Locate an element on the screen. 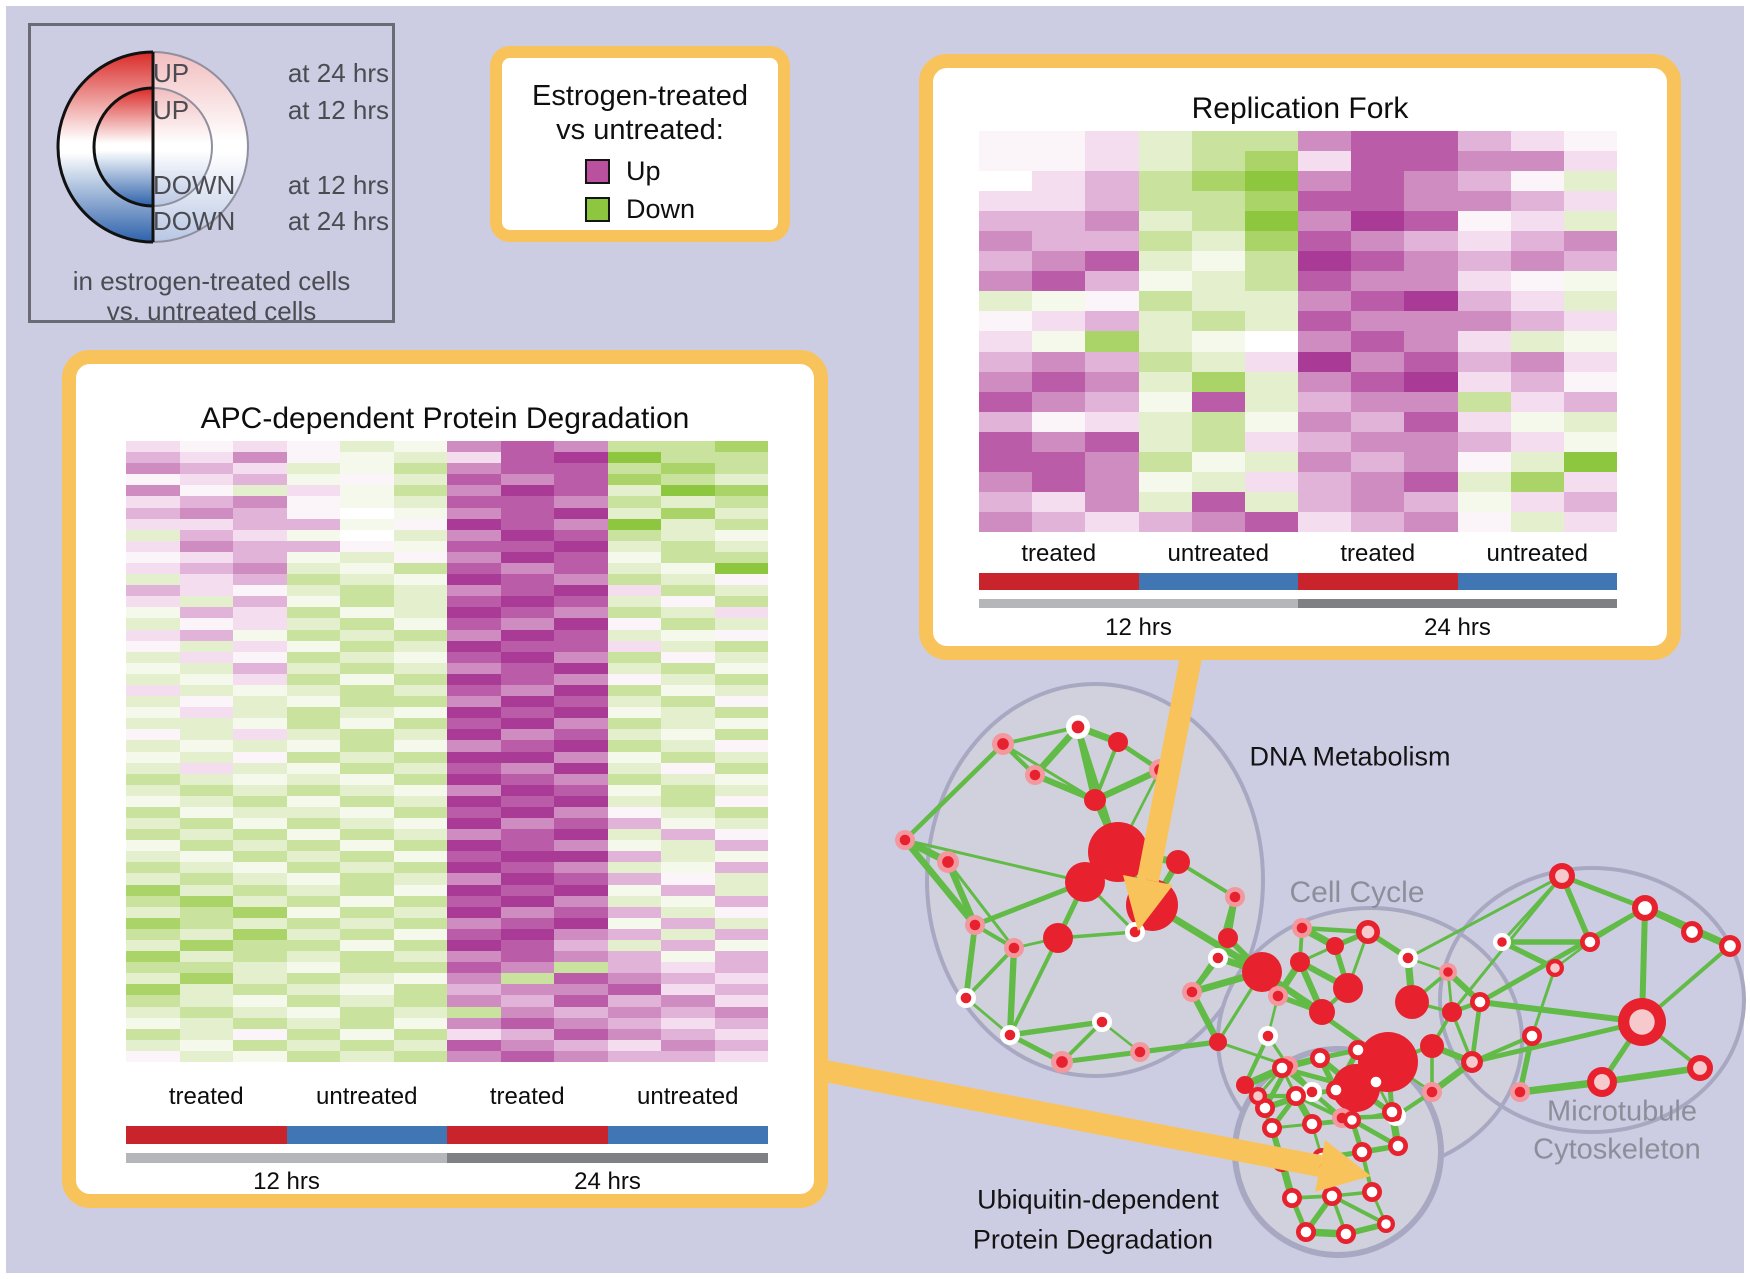 This screenshot has width=1750, height=1279. 24hr-bar-segment is located at coordinates (1457, 603).